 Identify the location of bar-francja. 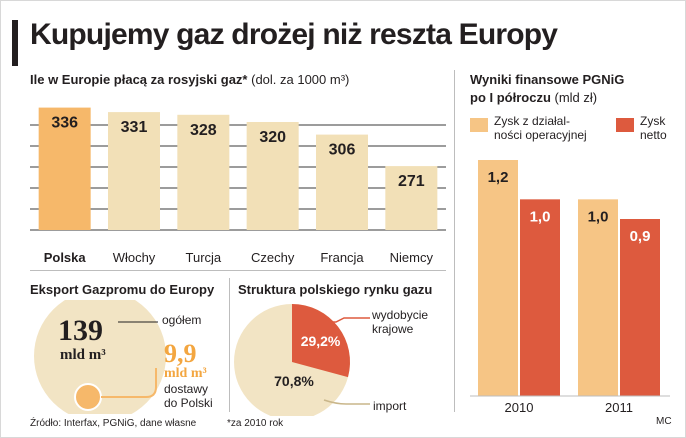
(342, 182).